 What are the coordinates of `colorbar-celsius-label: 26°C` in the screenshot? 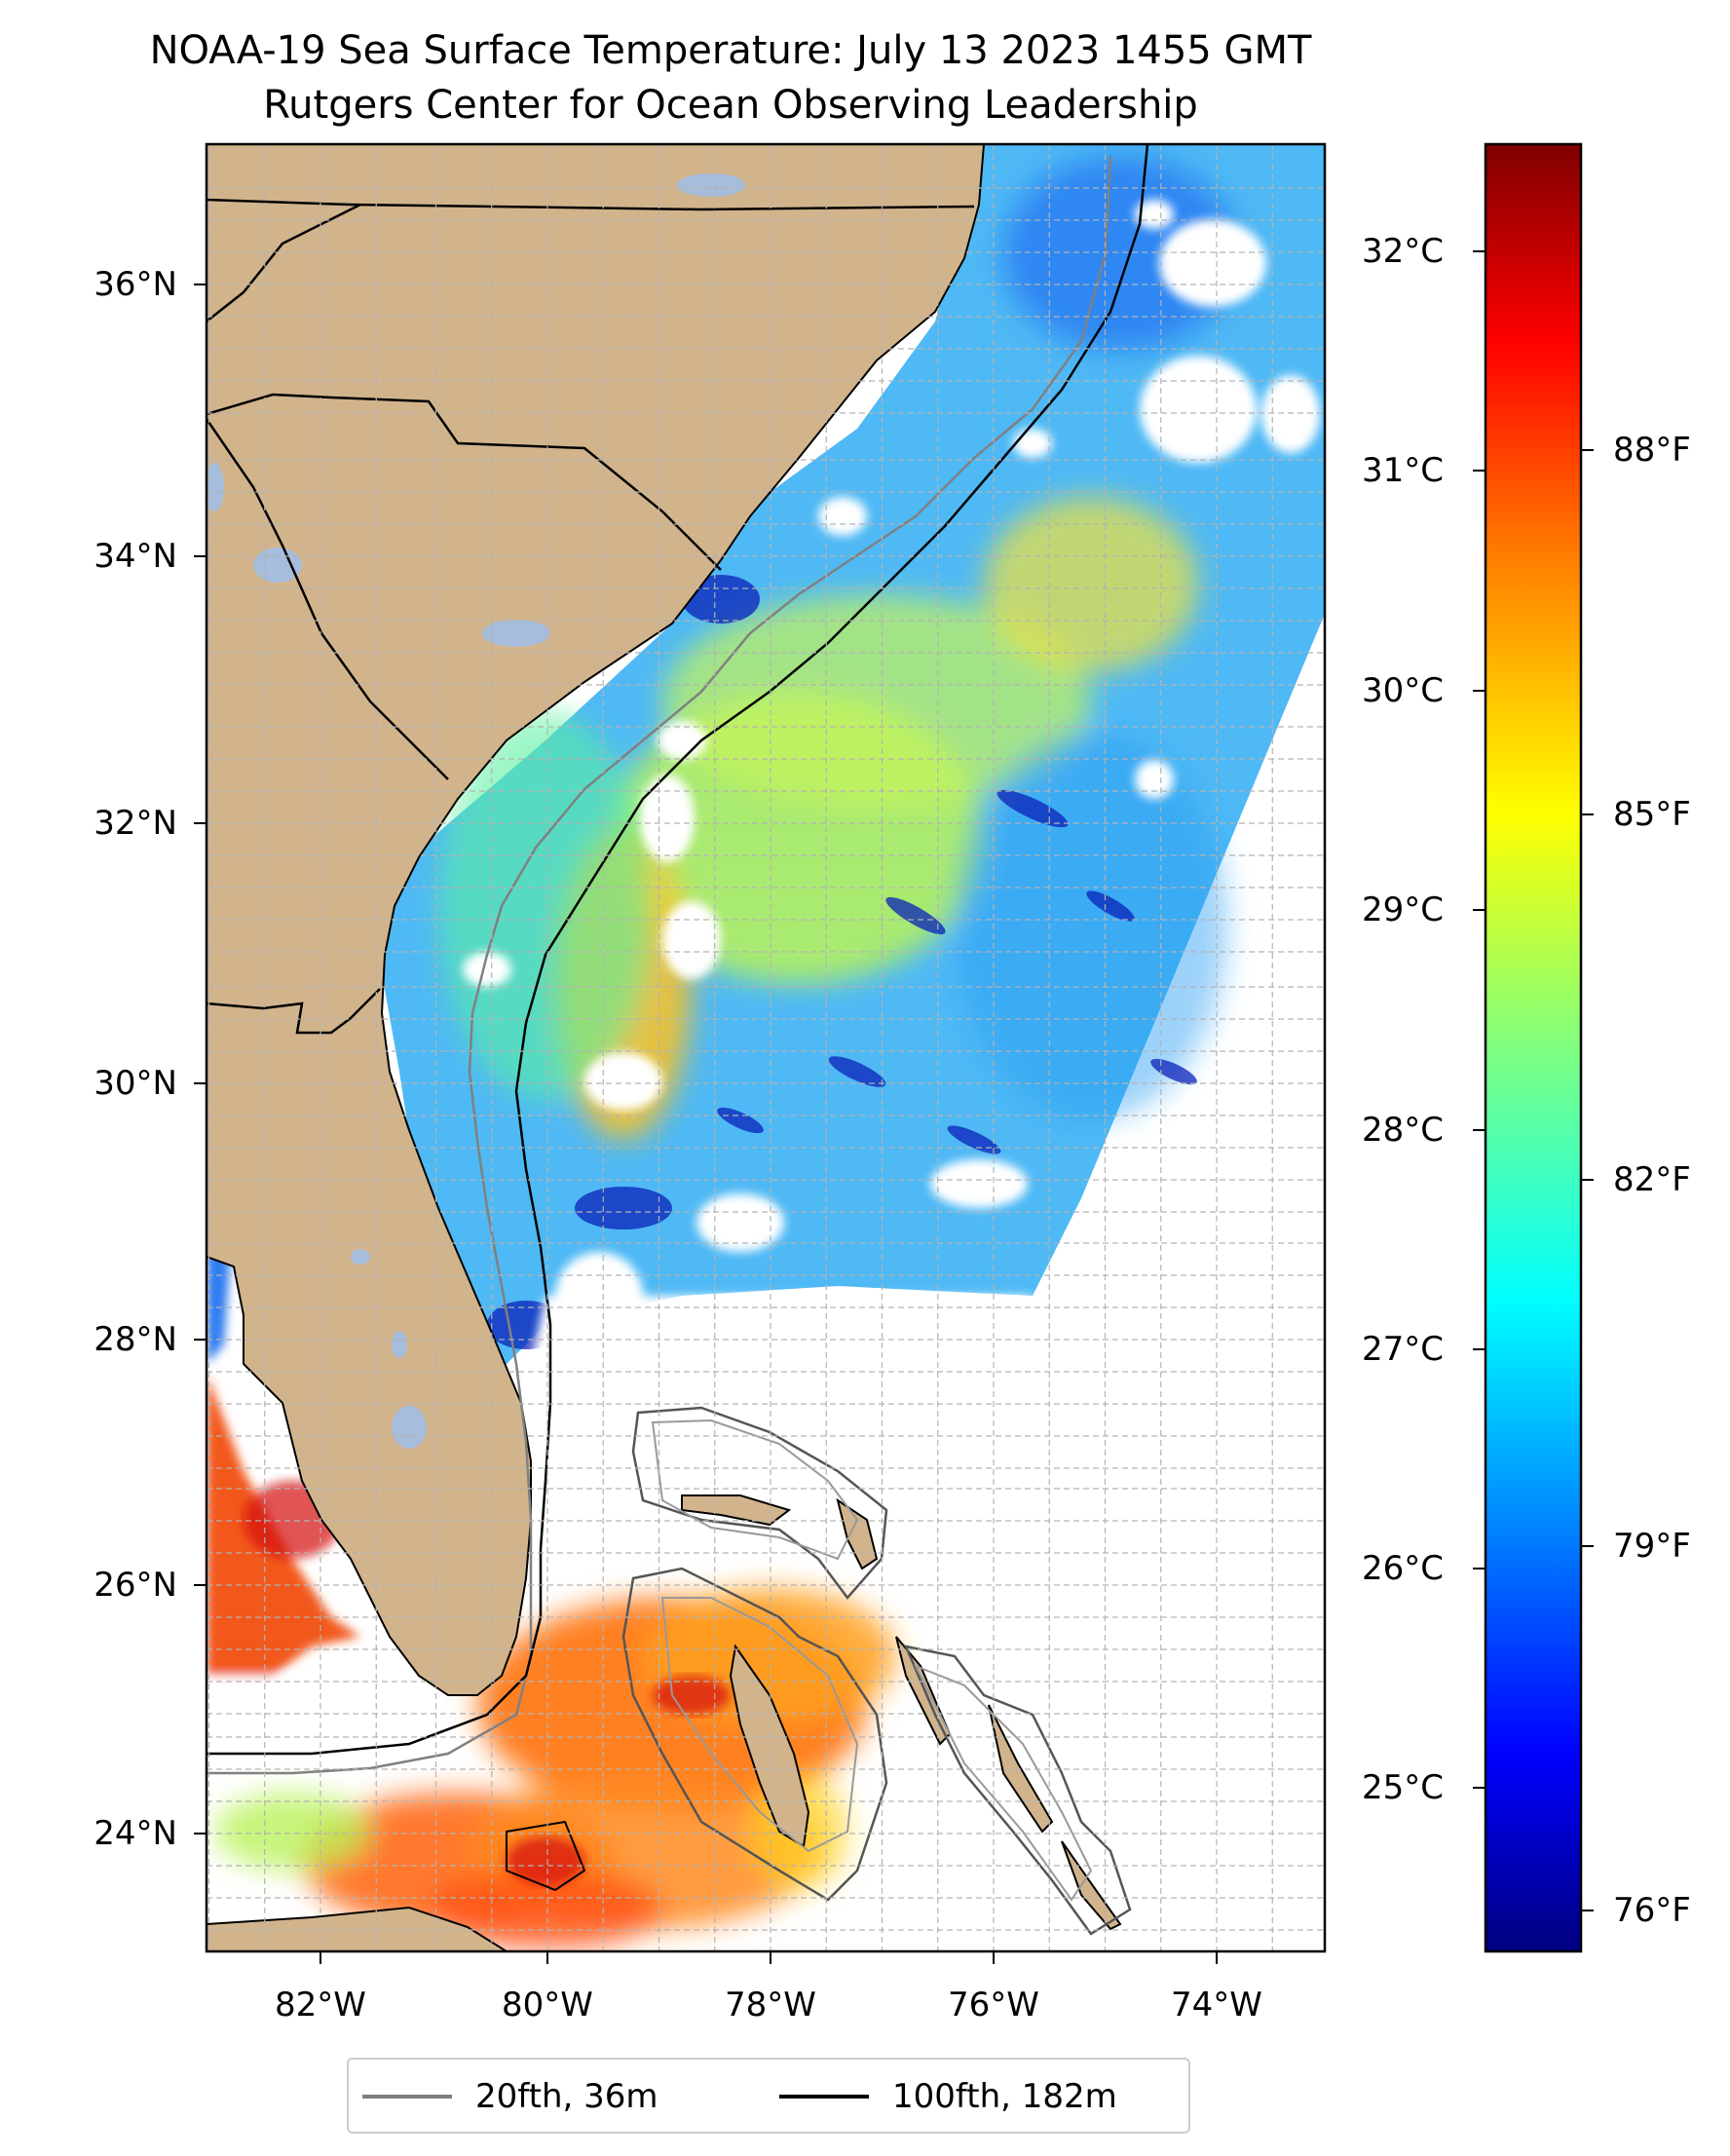 It's located at (1403, 1568).